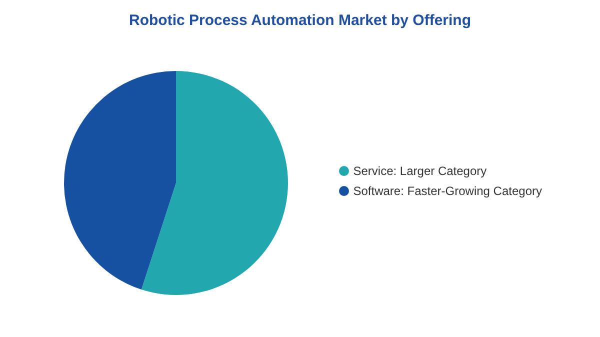 This screenshot has height=337, width=600. Describe the element at coordinates (120, 180) in the screenshot. I see `pie-slice` at that location.